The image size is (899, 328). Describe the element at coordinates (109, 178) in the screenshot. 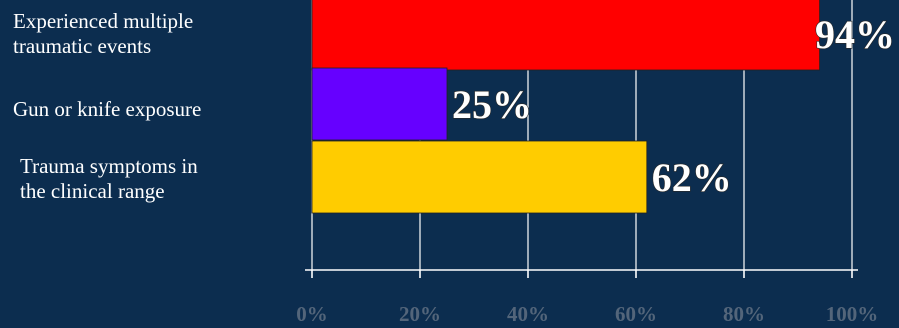

I see `category-label-clinical-trauma-symptoms: Trauma symptoms in the clinical range` at that location.